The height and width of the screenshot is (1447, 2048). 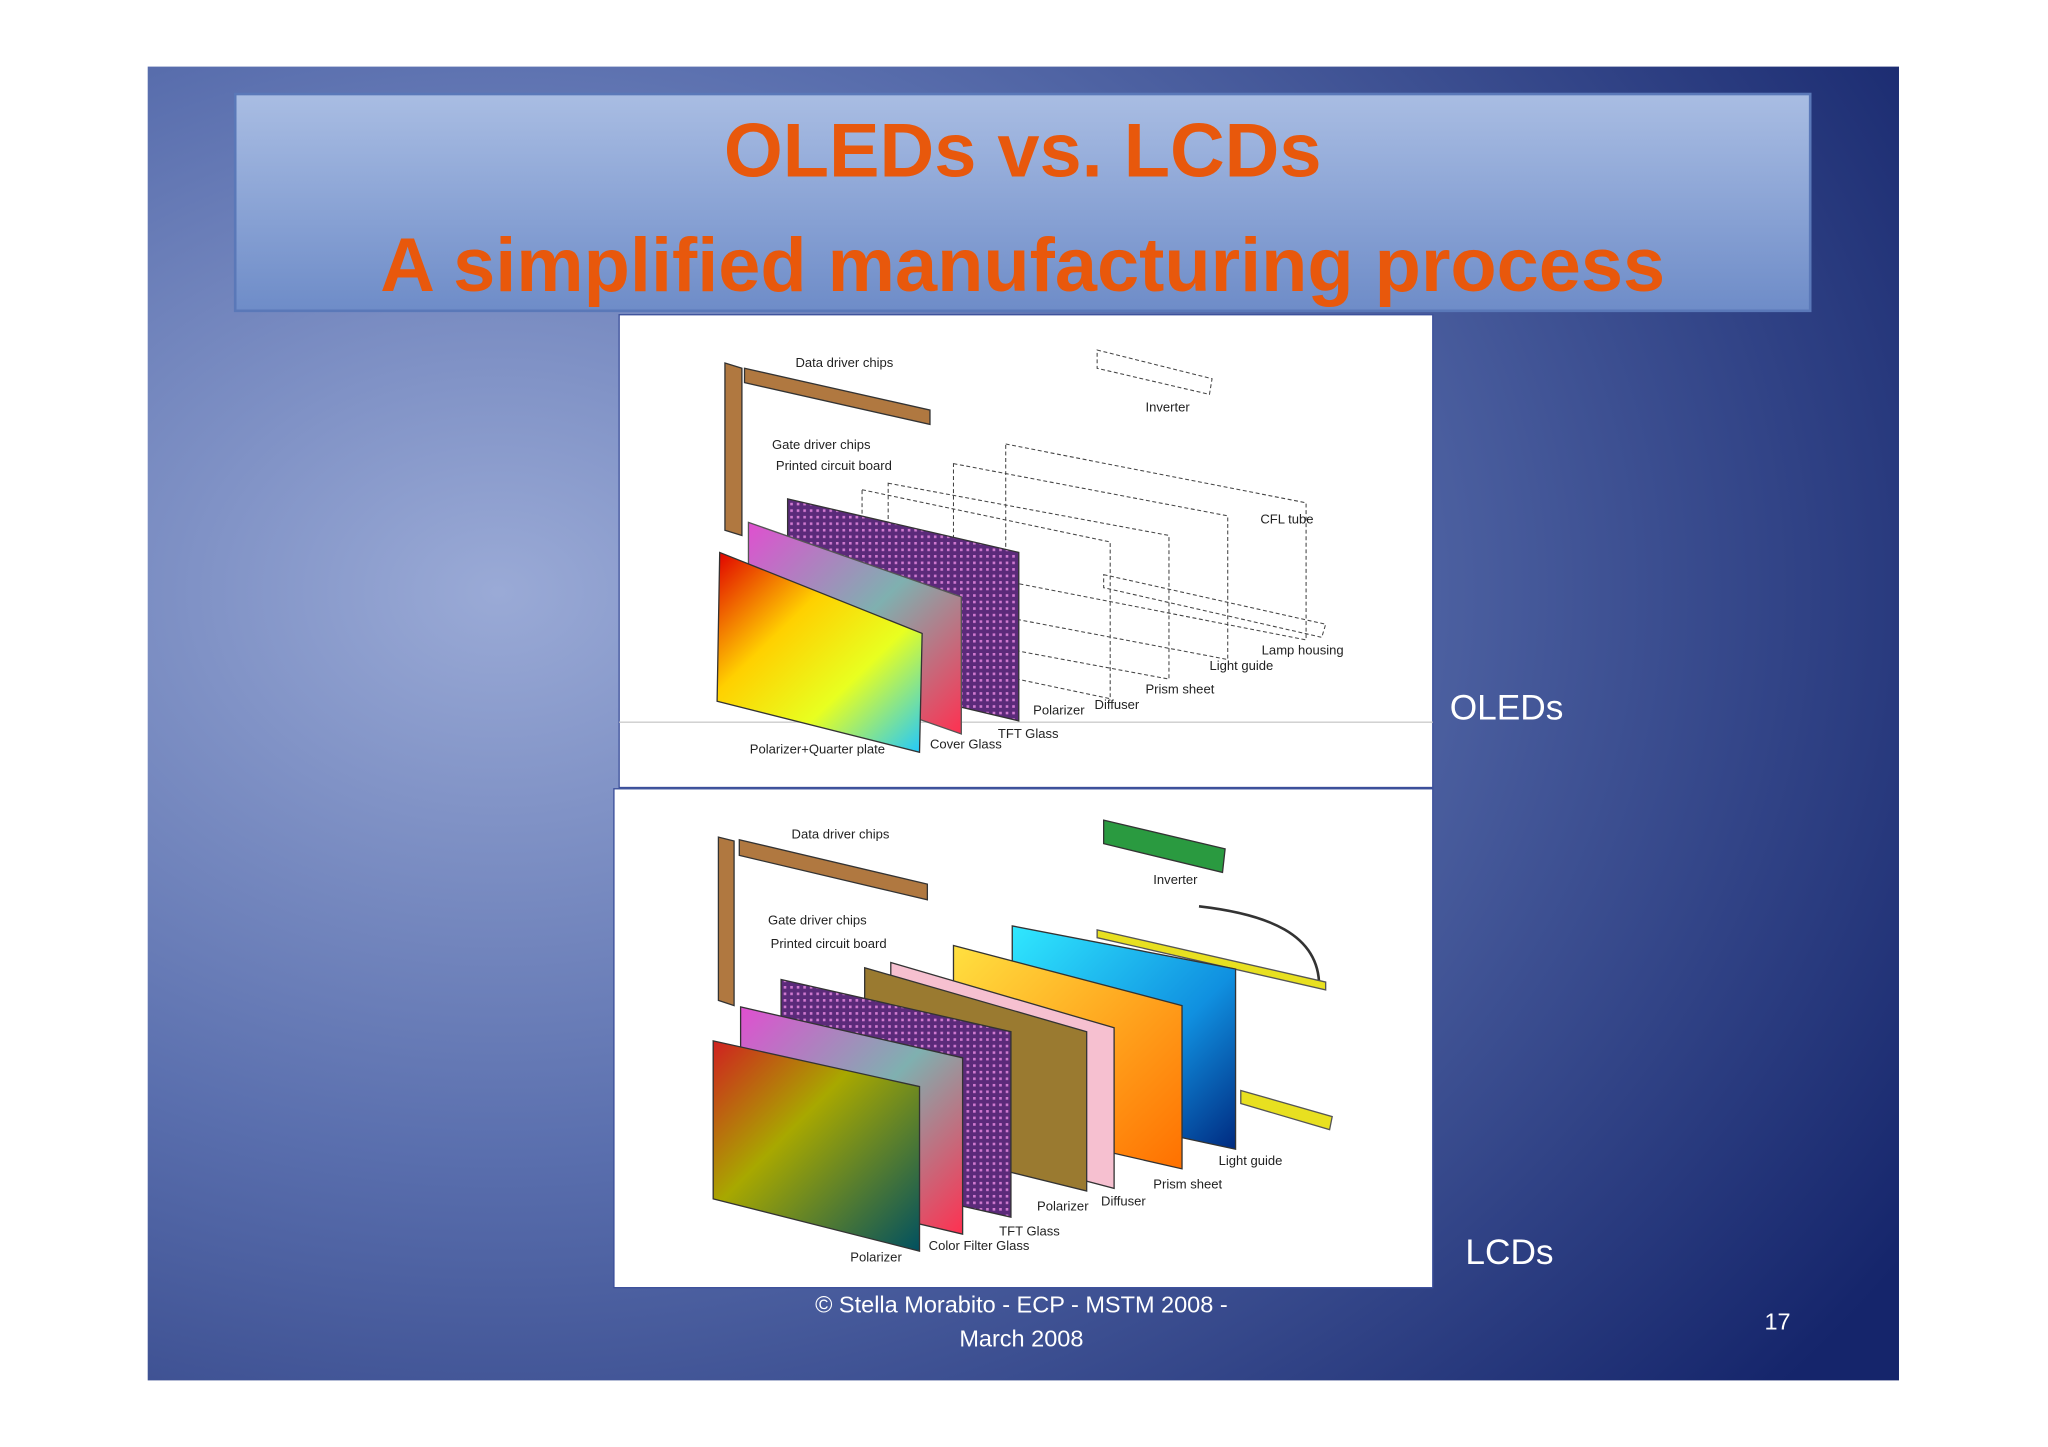 I want to click on oled-panel, so click(x=819, y=652).